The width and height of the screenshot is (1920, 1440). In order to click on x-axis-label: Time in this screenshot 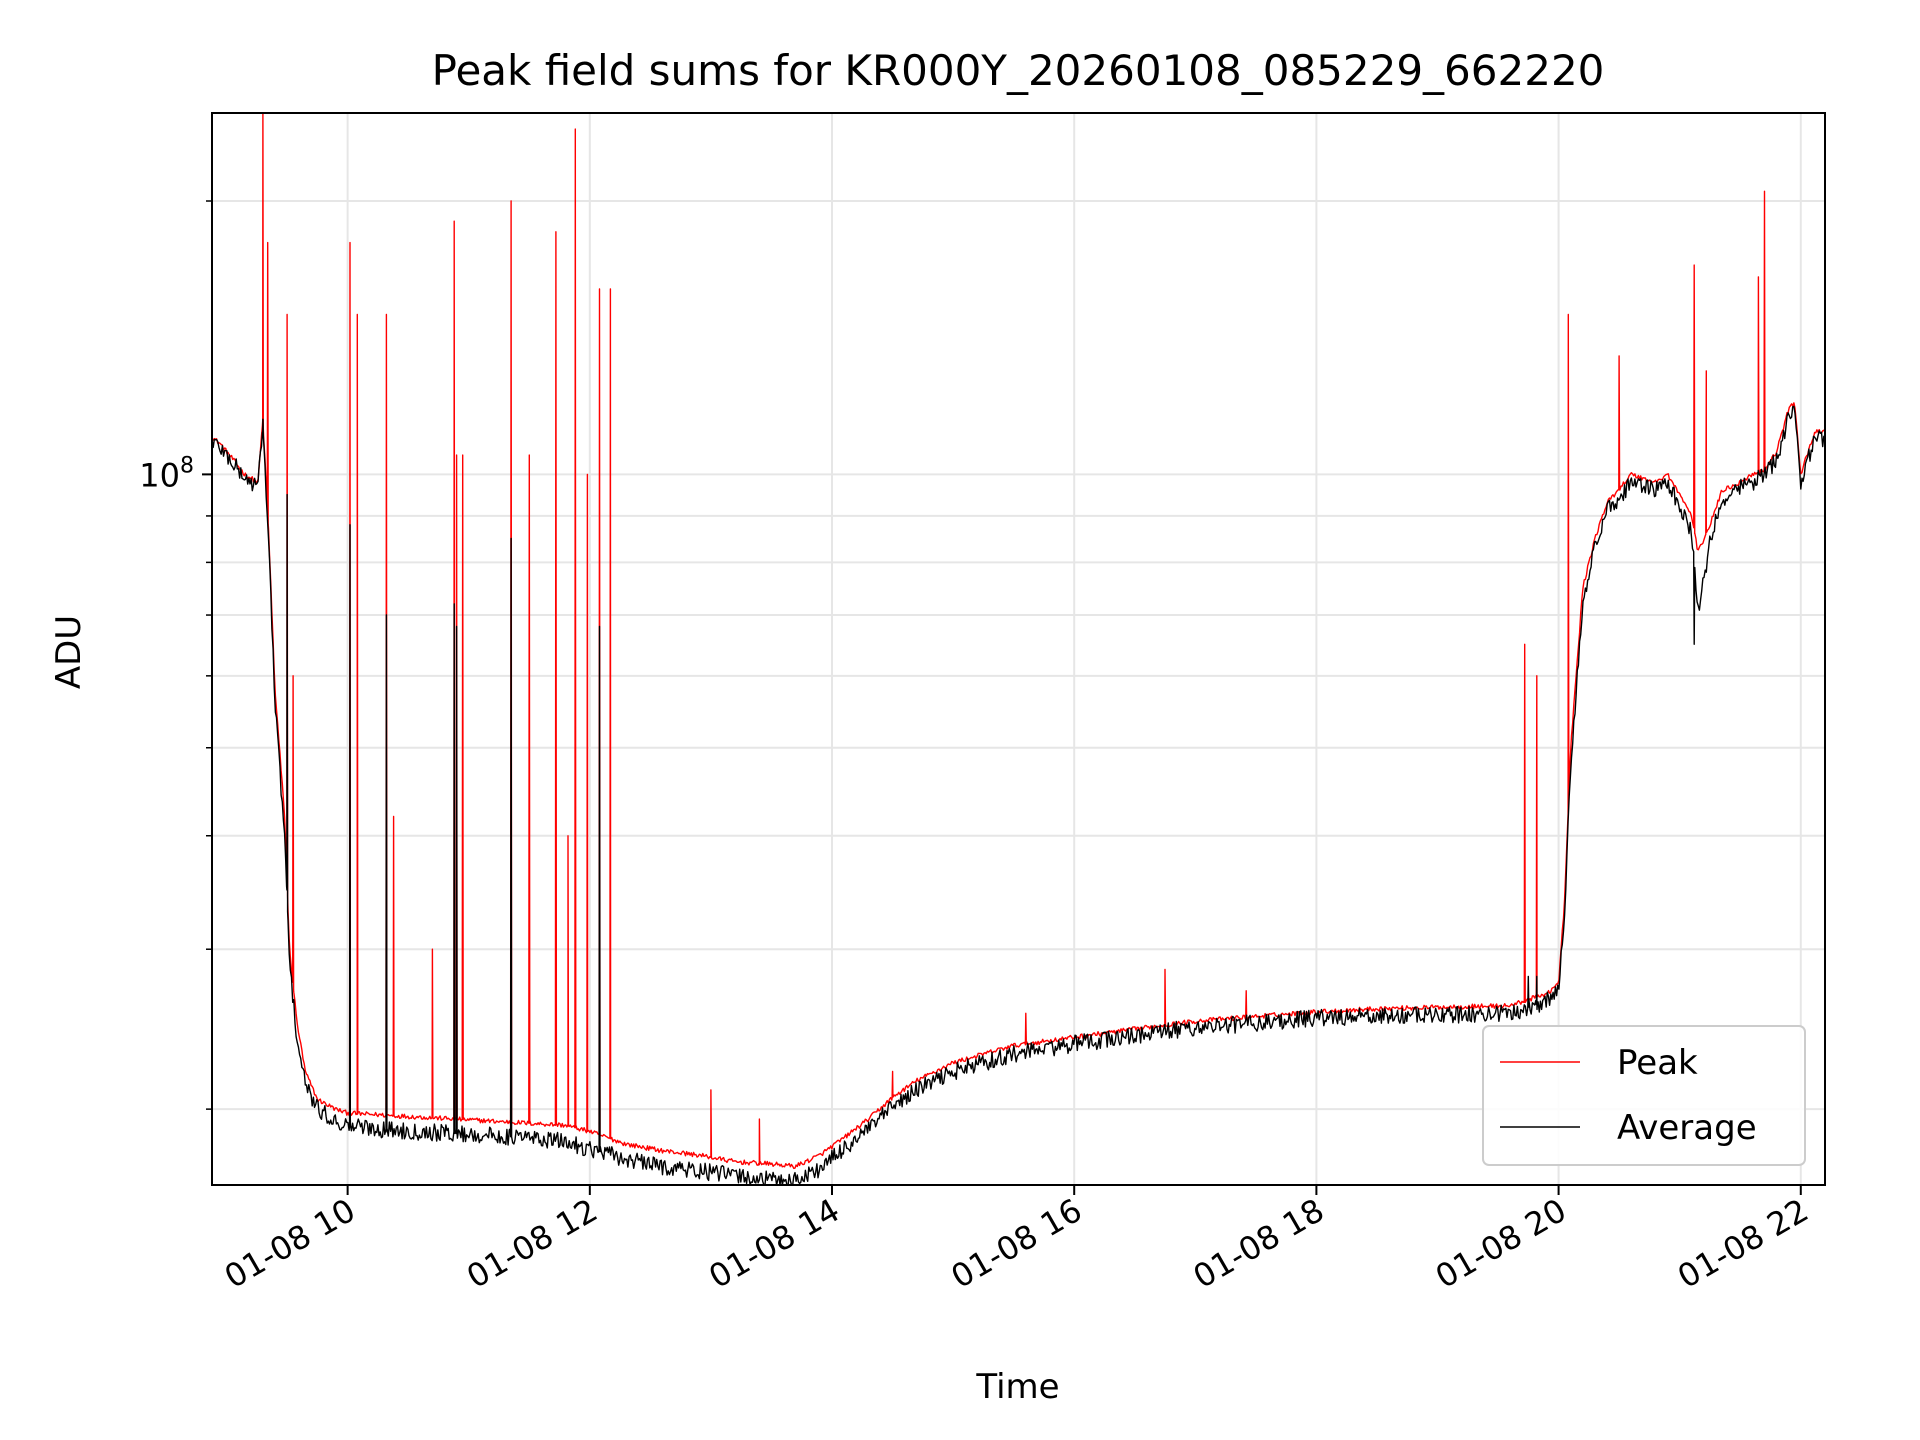, I will do `click(1017, 1387)`.